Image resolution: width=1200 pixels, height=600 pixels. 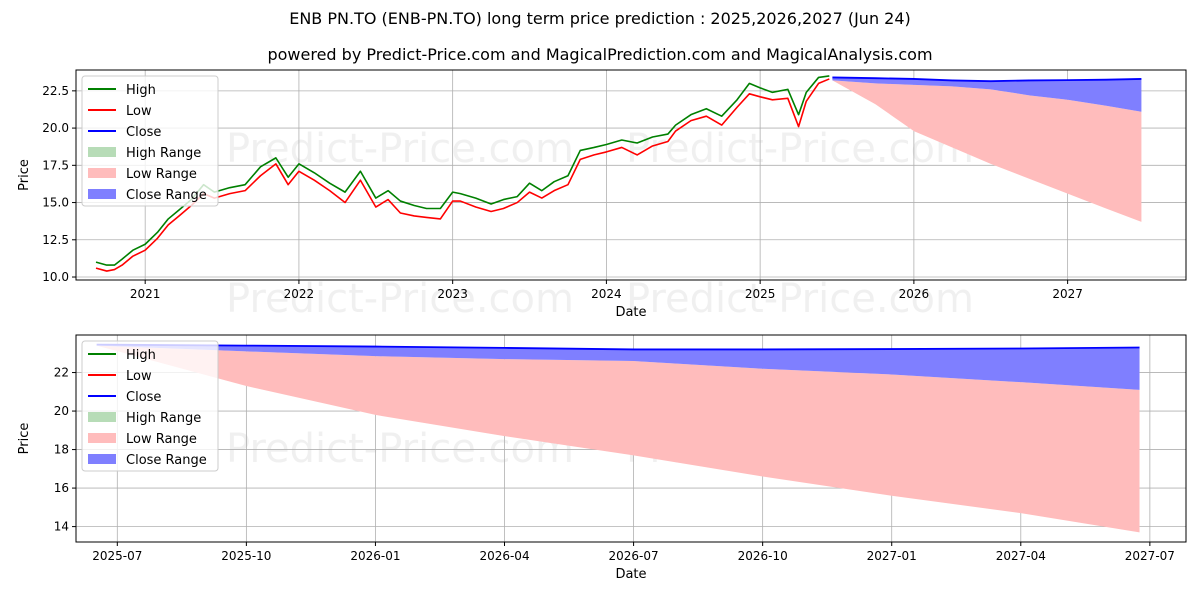 I want to click on y-tick-label: 20.0, so click(x=55, y=128).